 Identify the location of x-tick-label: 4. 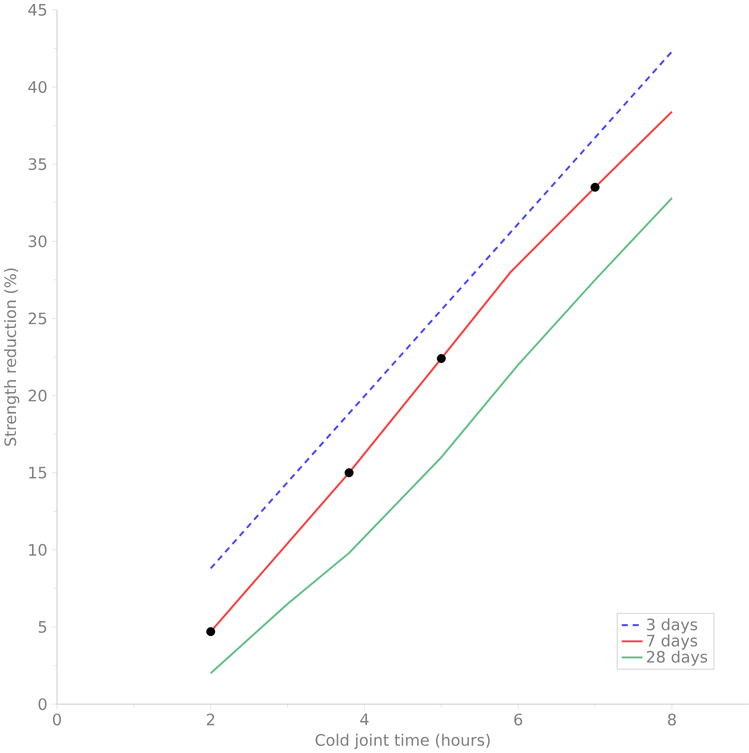
(364, 720).